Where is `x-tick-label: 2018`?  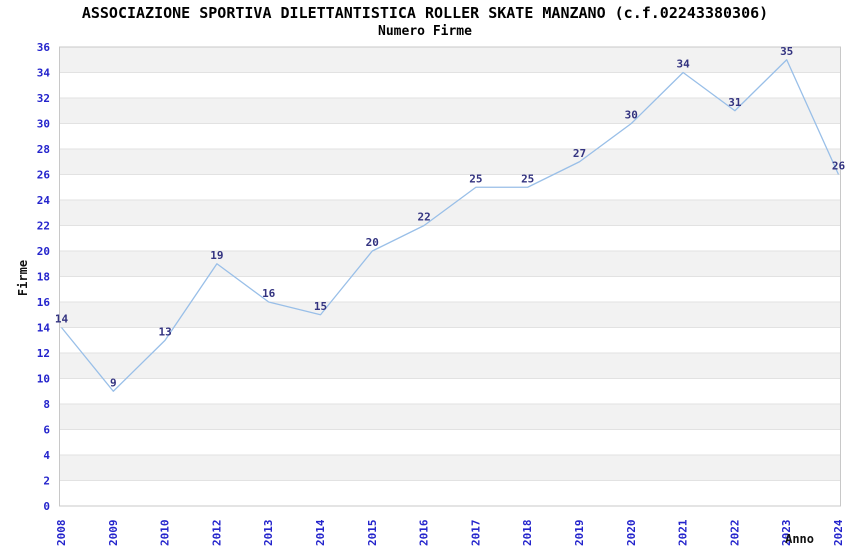
x-tick-label: 2018 is located at coordinates (527, 533).